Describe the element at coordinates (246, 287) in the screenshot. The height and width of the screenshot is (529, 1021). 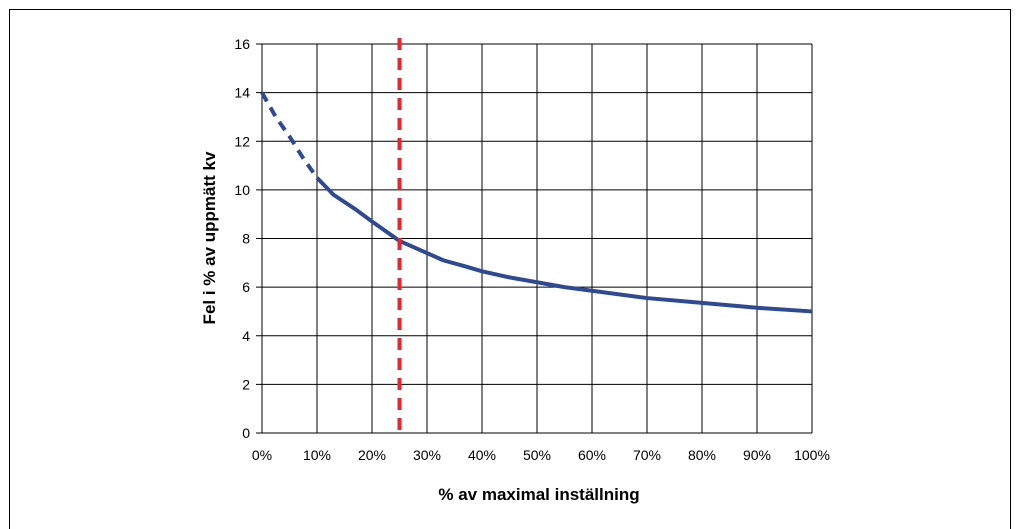
I see `y-tick-label: 6` at that location.